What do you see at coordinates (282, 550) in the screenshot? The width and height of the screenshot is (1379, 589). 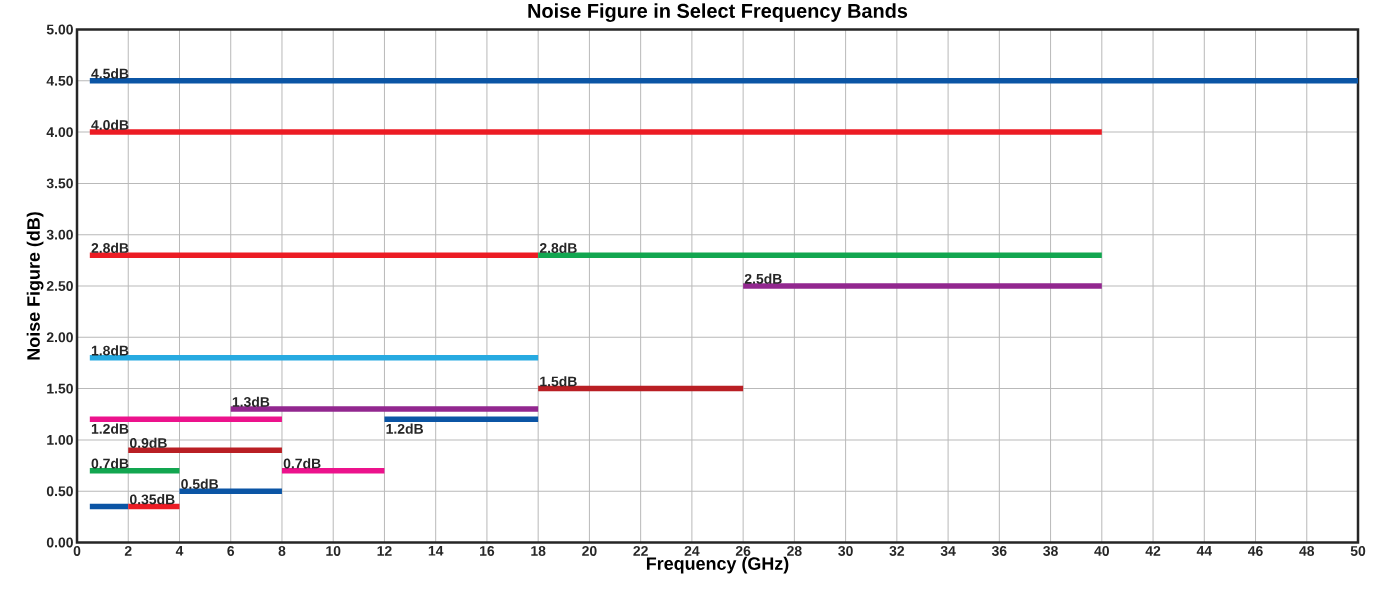 I see `x-tick-label: 8` at bounding box center [282, 550].